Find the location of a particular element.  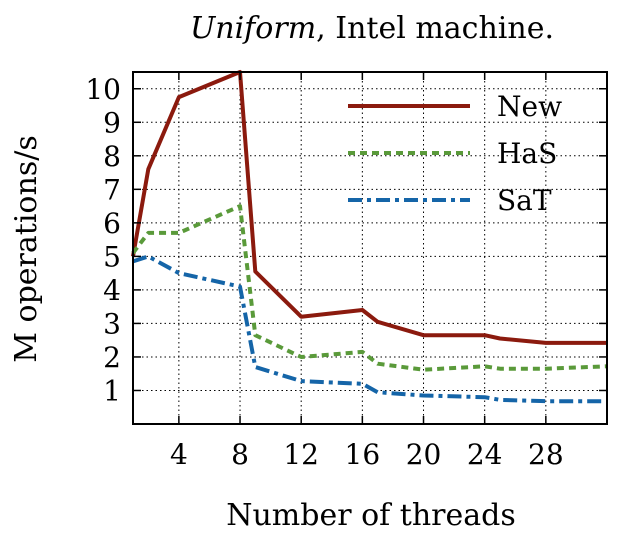

legend: New HaS SaT is located at coordinates (455, 153).